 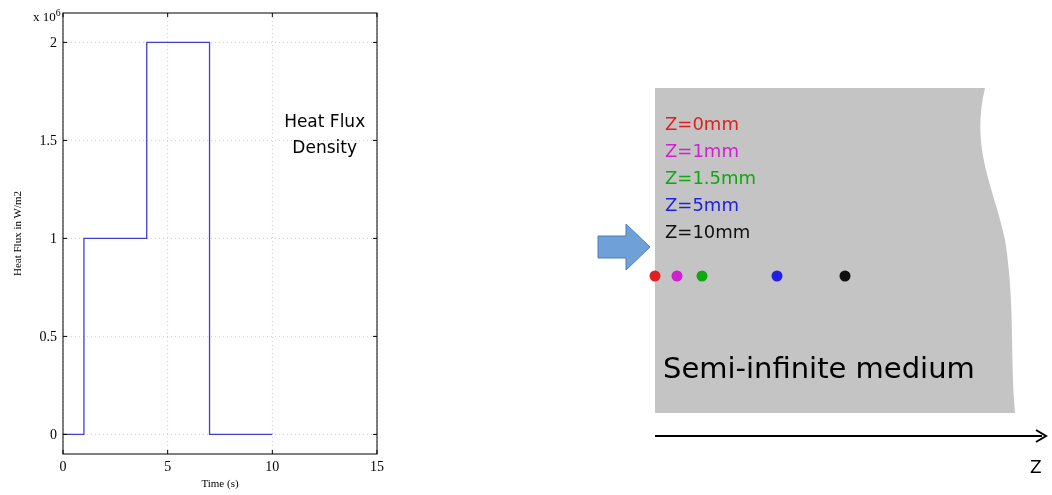 What do you see at coordinates (708, 231) in the screenshot?
I see `category-label: Z=10mm` at bounding box center [708, 231].